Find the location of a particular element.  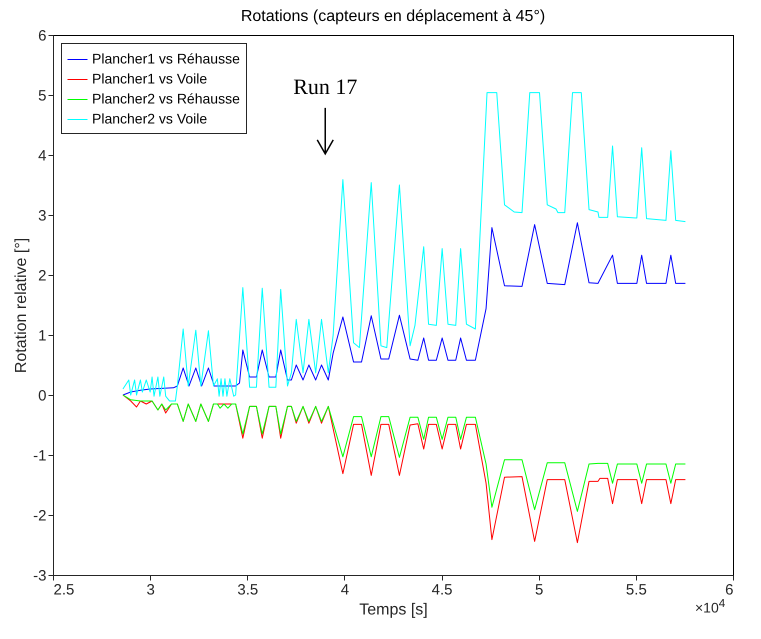

y-tick-label: 4 is located at coordinates (42, 156).